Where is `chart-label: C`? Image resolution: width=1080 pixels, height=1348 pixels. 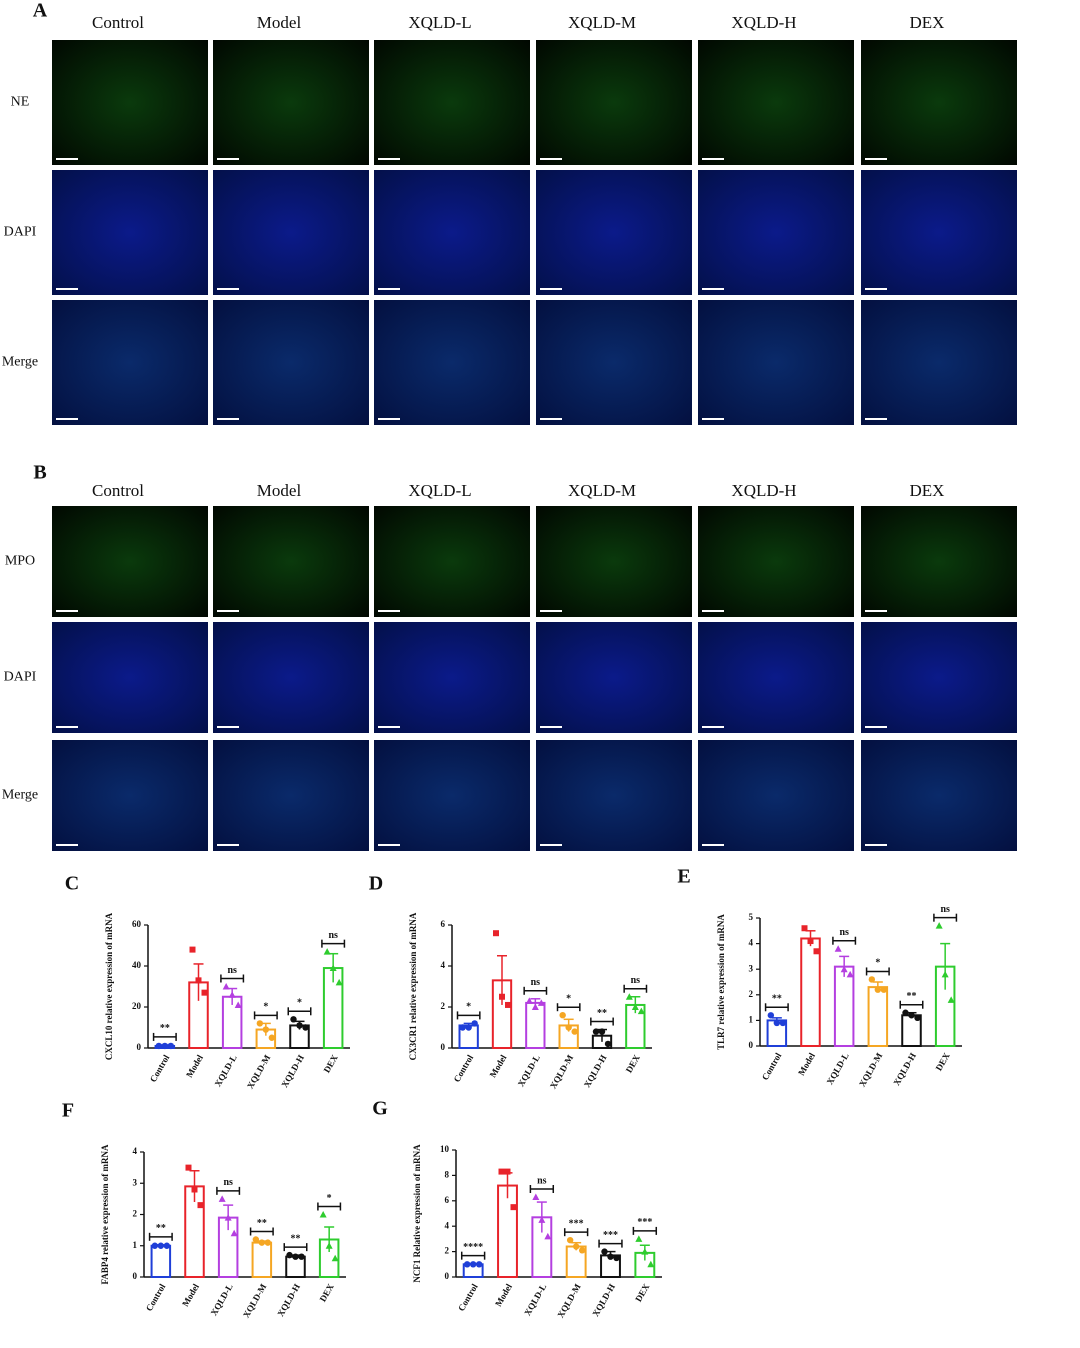
chart-label: C is located at coordinates (72, 884).